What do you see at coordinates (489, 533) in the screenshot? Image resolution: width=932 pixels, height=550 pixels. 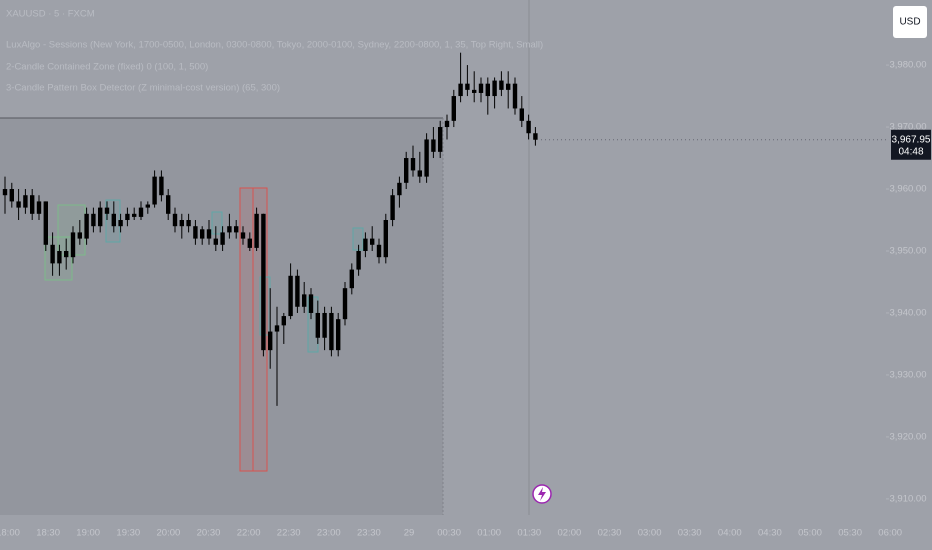 I see `x-tick-label: 01:00` at bounding box center [489, 533].